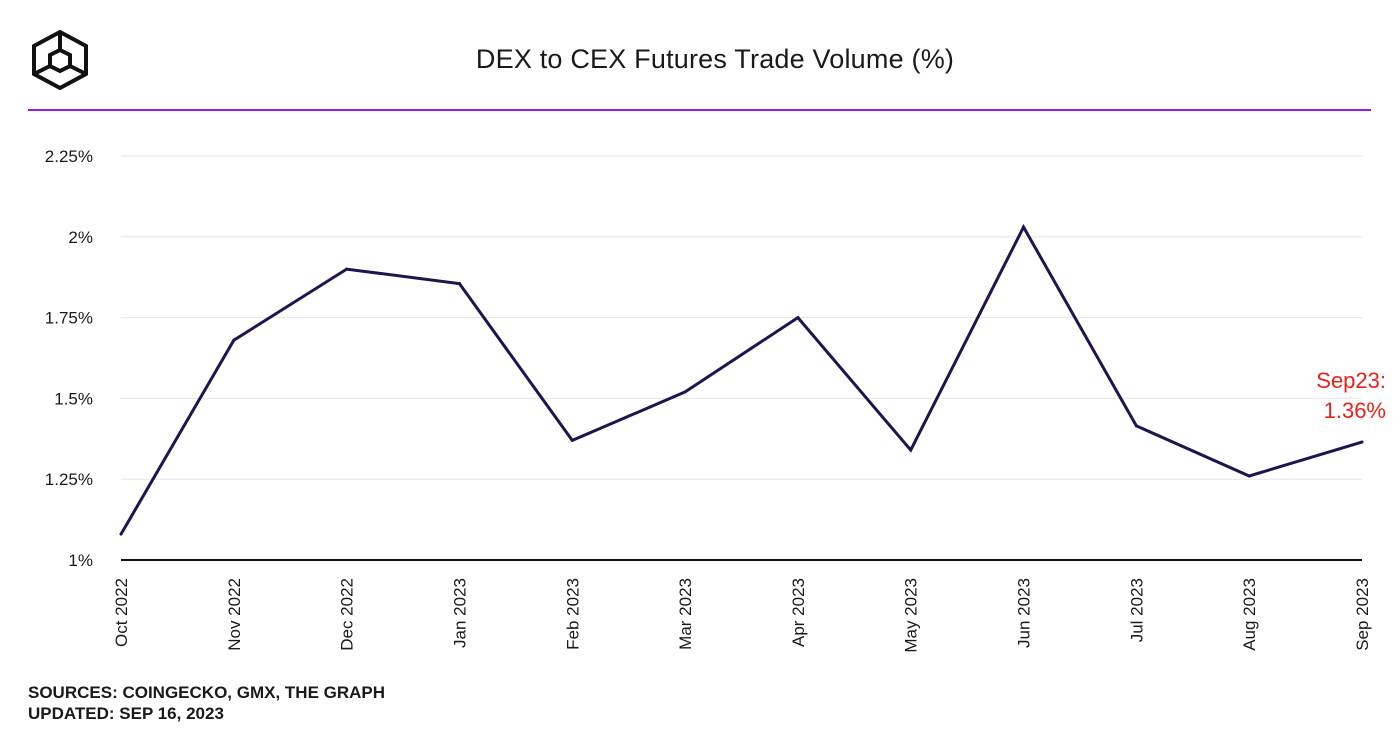  I want to click on updated-text: UPDATED: SEP 16, 2023, so click(126, 713).